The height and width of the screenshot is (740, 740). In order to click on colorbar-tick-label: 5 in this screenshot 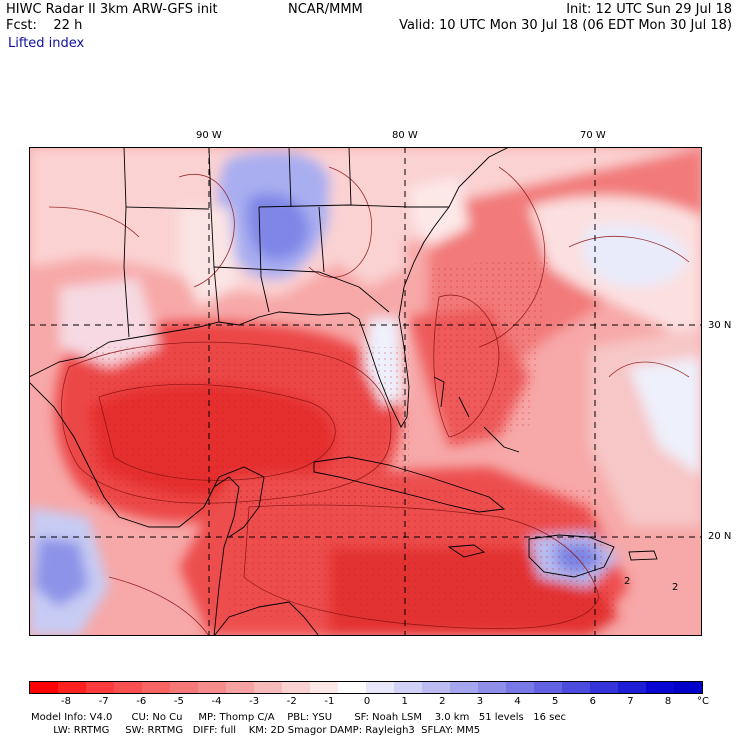, I will do `click(555, 701)`.